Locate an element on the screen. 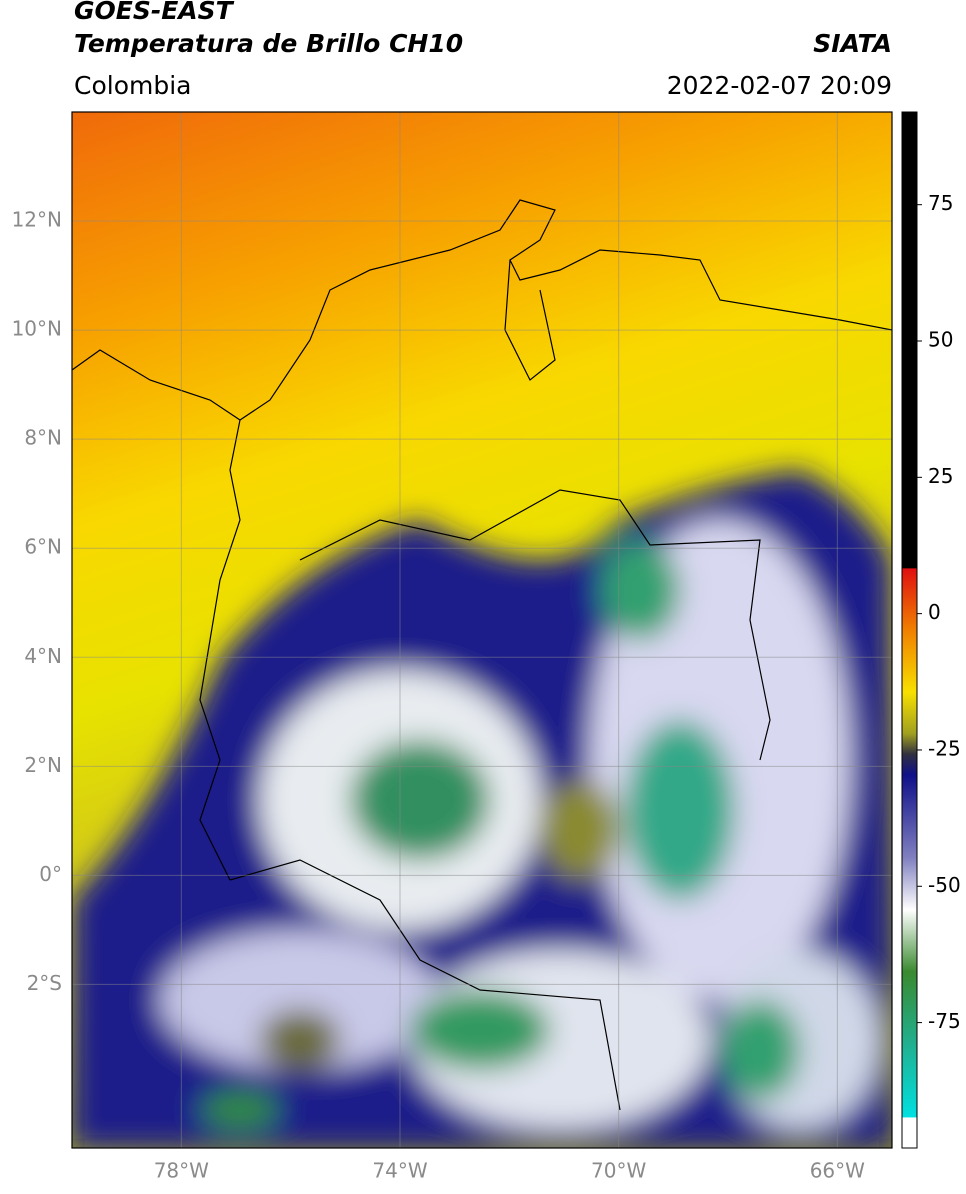 The width and height of the screenshot is (966, 1194). y-tick-label: 6°N is located at coordinates (43, 547).